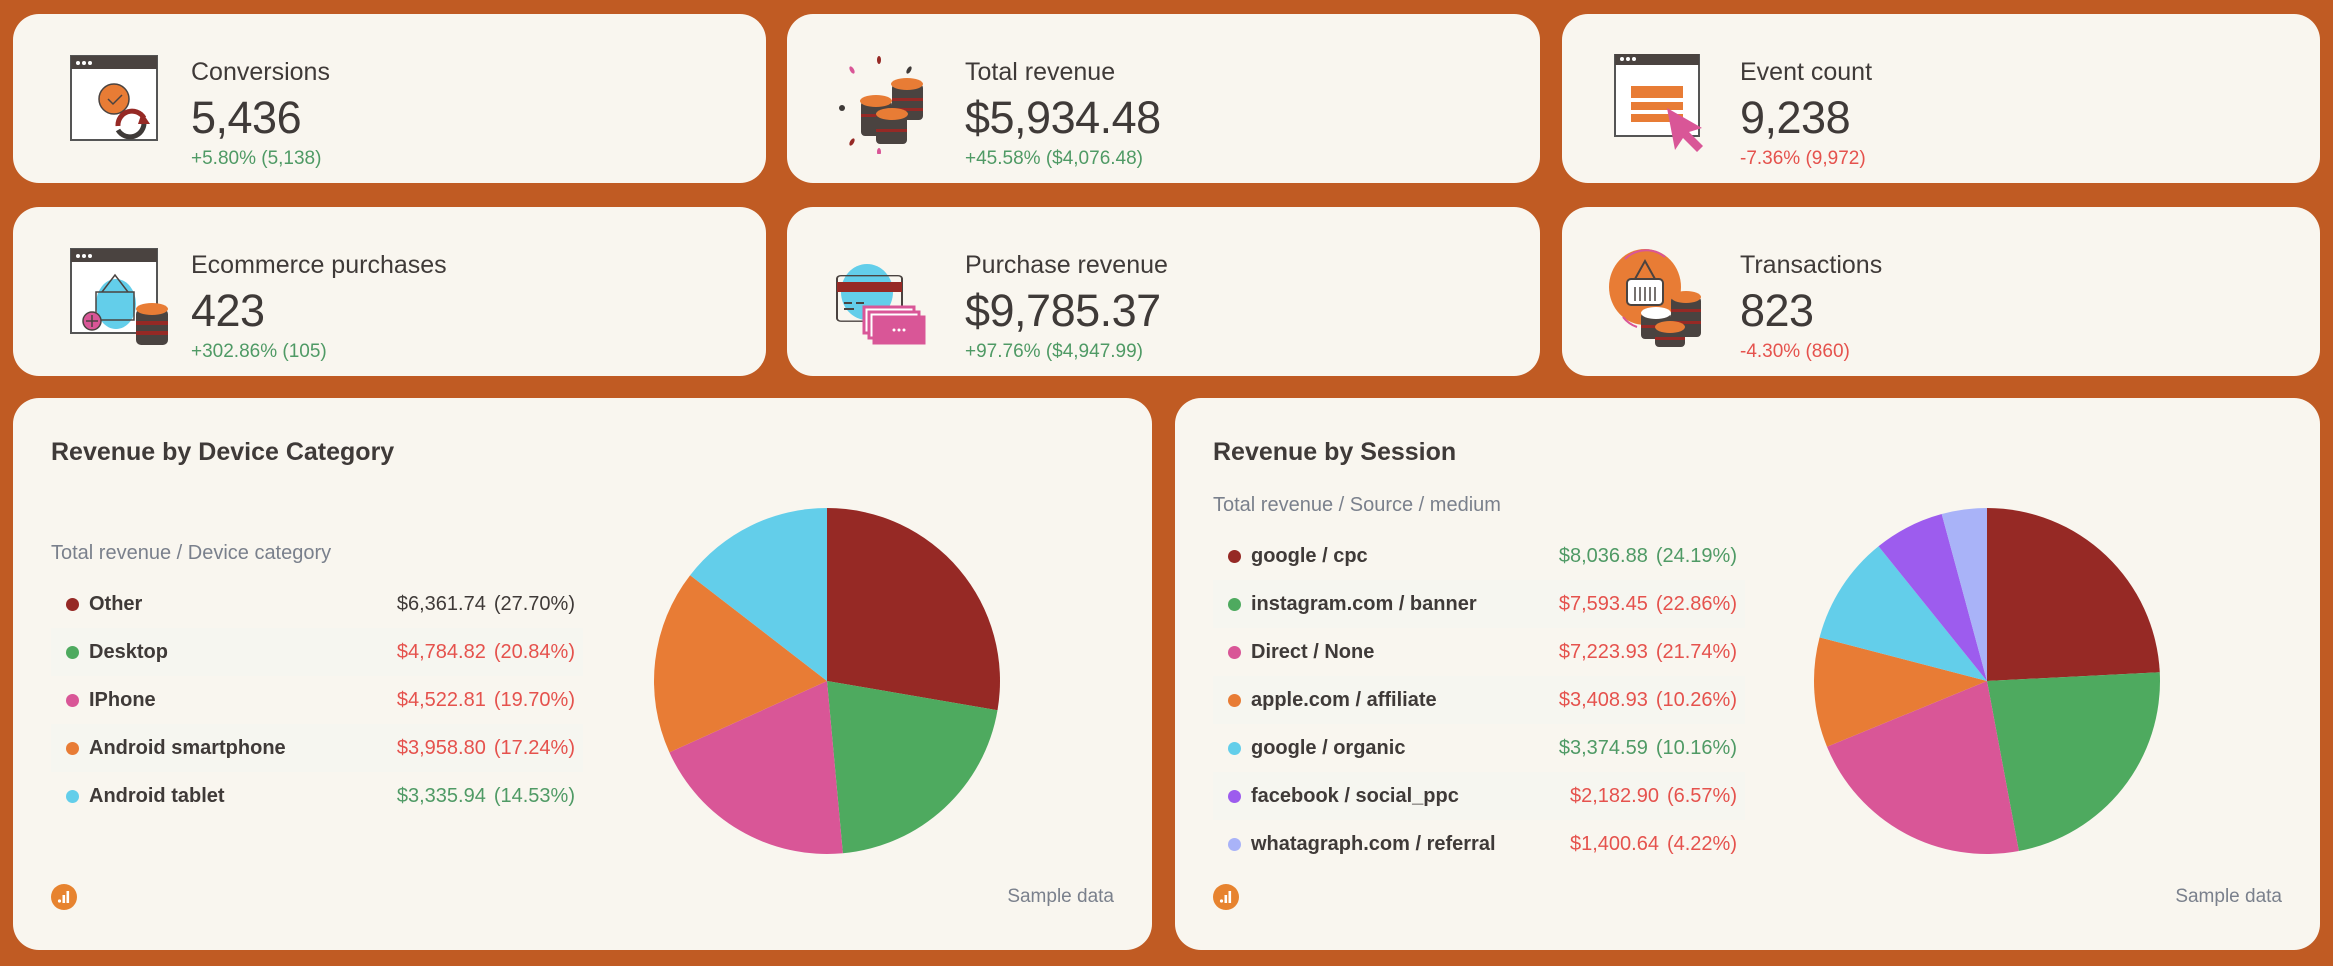 This screenshot has width=2333, height=966. Describe the element at coordinates (1479, 652) in the screenshot. I see `legend-row: Direct / None $7,223.93 (21.74%)` at that location.